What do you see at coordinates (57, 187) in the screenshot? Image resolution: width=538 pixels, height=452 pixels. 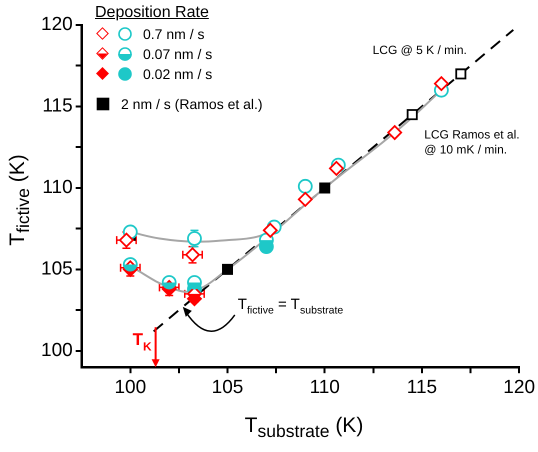 I see `y-tick-label: 110` at bounding box center [57, 187].